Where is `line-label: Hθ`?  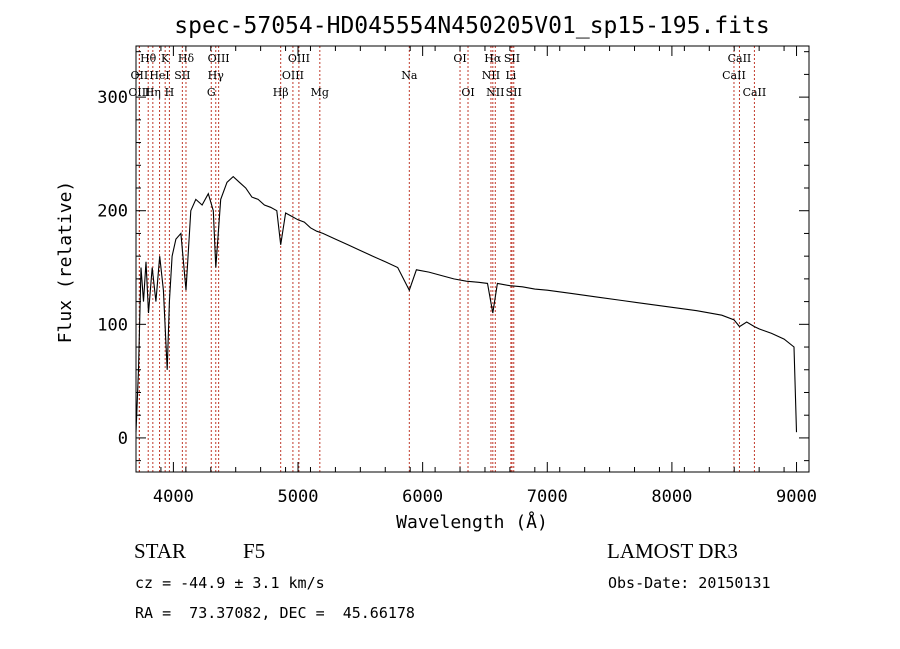
line-label: Hθ is located at coordinates (148, 58).